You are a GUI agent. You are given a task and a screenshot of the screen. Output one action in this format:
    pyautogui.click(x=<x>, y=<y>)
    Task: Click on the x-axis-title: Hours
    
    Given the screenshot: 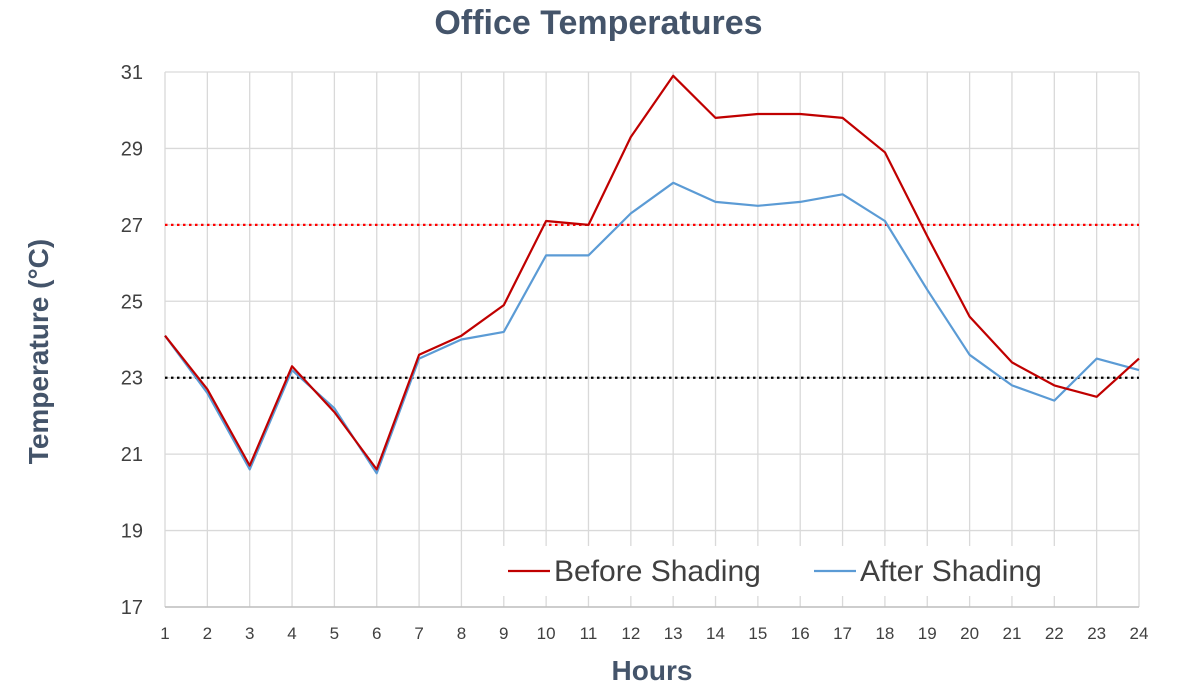 What is the action you would take?
    pyautogui.click(x=652, y=670)
    